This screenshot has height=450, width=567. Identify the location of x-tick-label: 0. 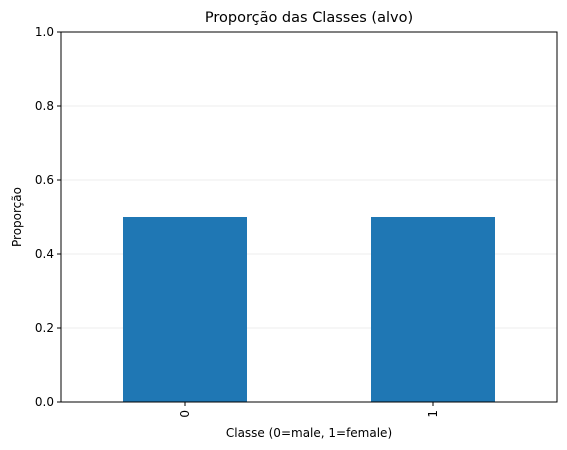
(185, 414).